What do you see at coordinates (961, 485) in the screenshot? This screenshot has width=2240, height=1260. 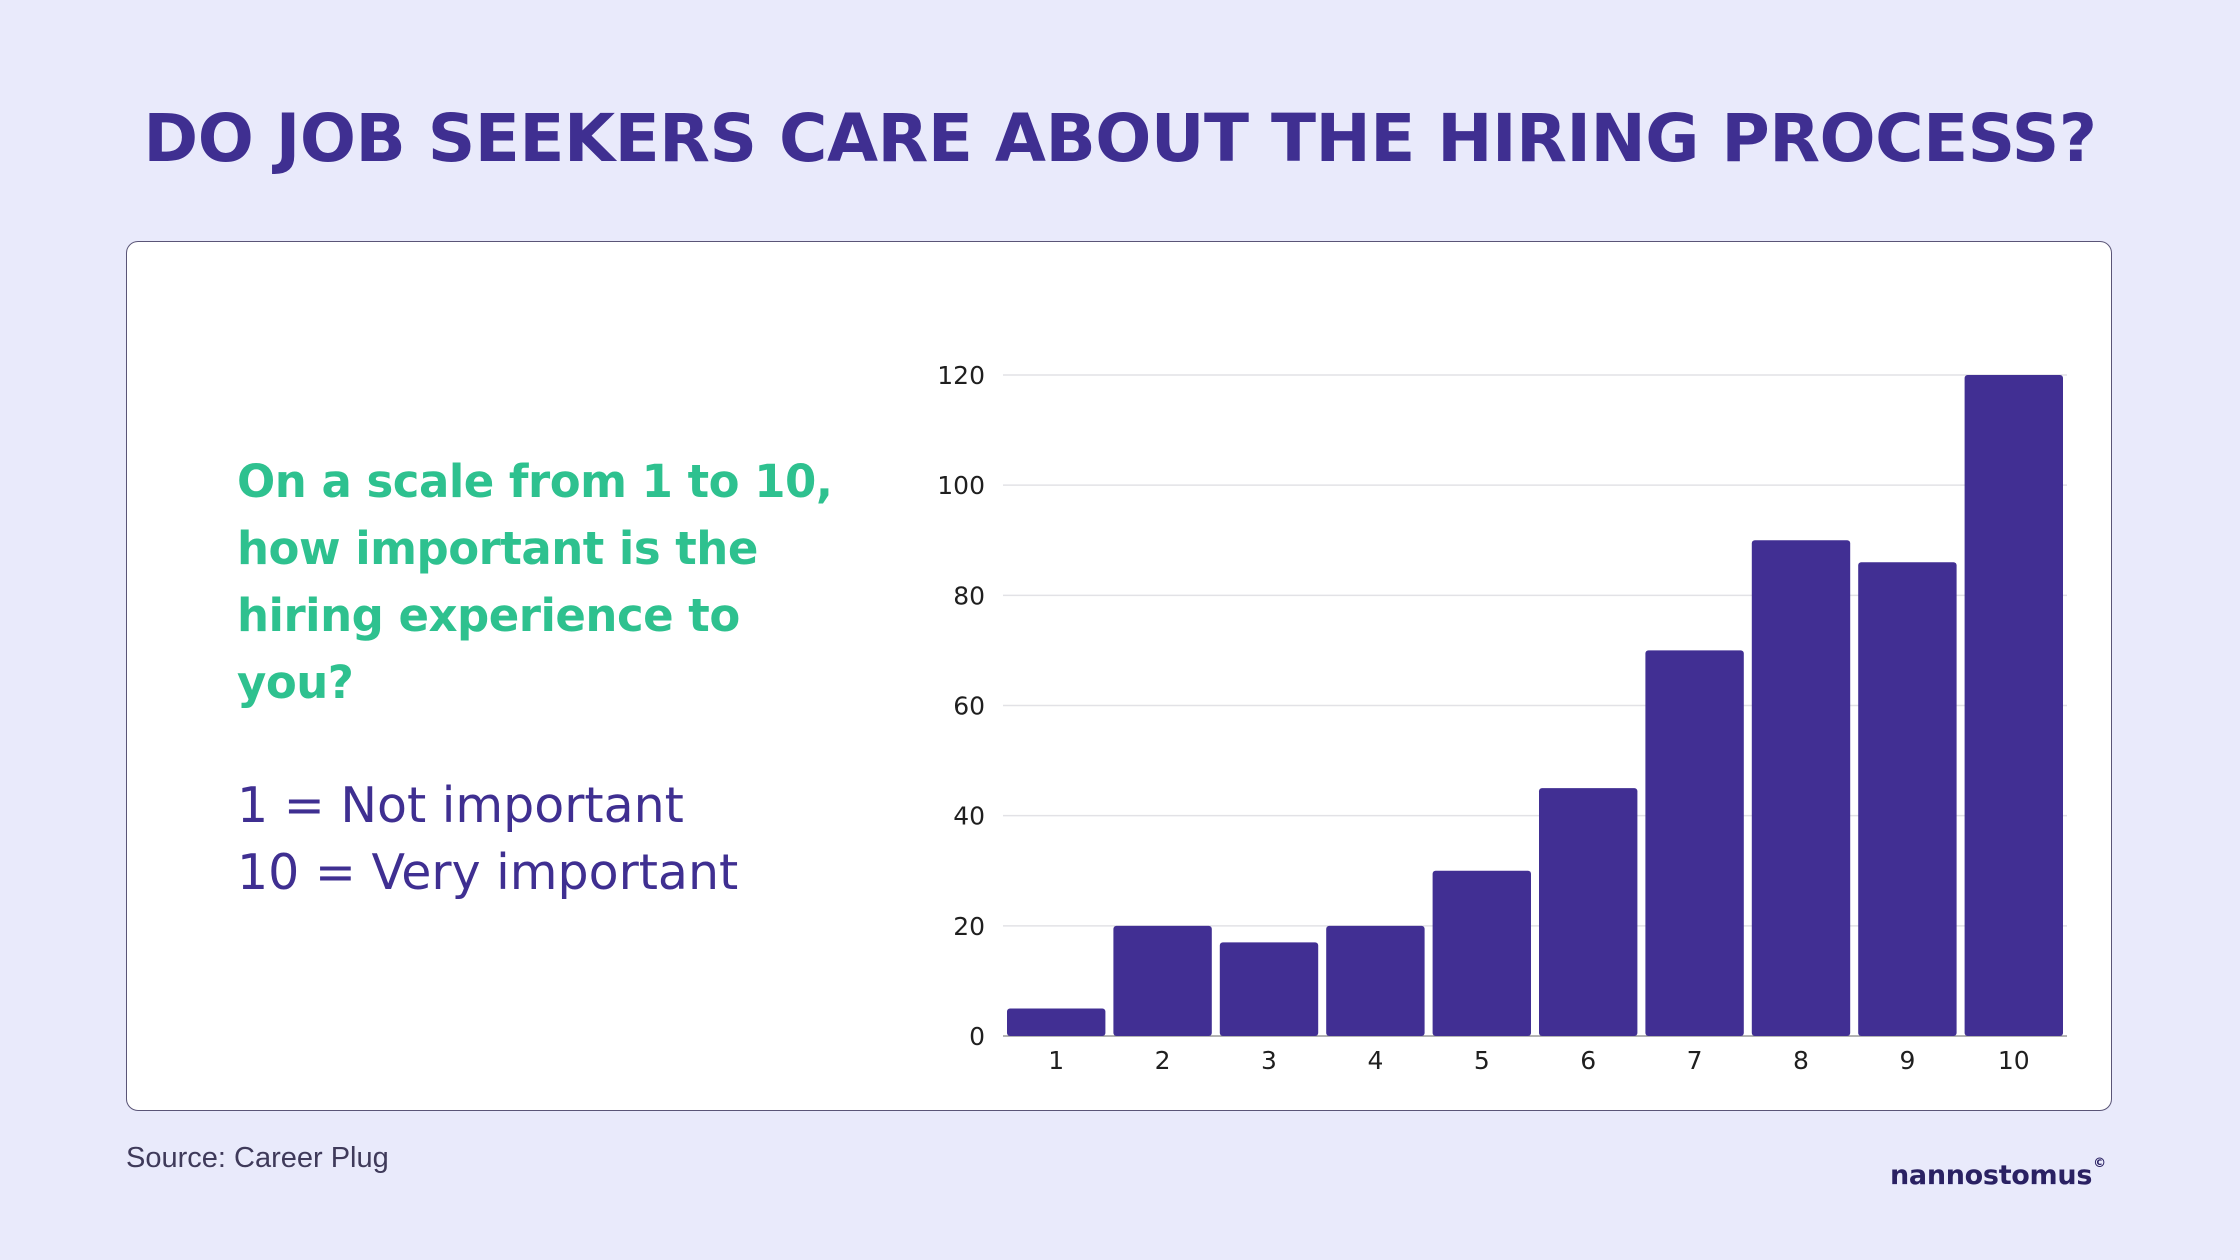 I see `y-tick-label: 100` at bounding box center [961, 485].